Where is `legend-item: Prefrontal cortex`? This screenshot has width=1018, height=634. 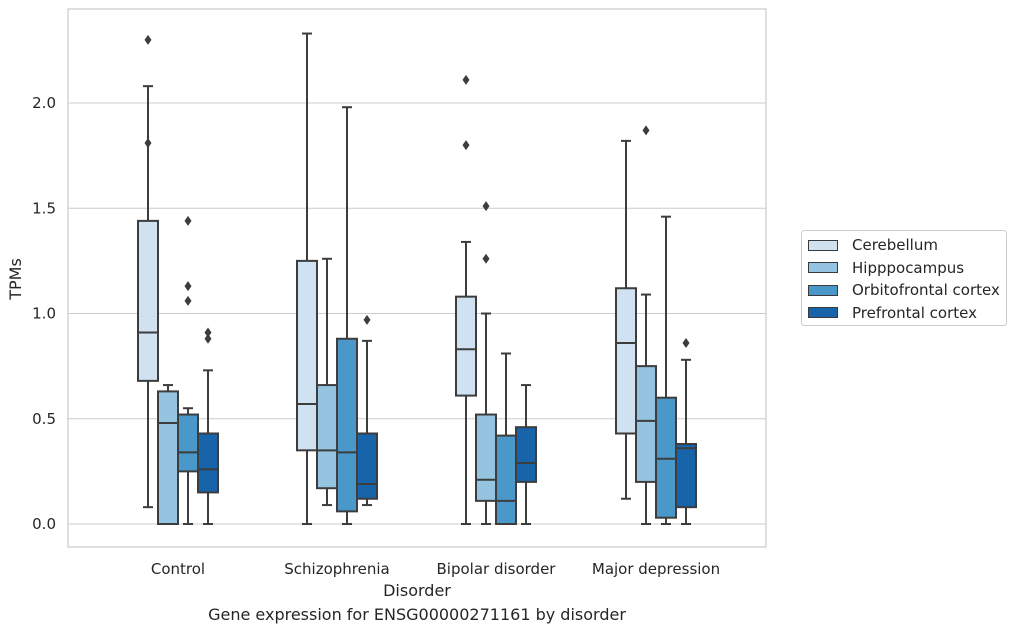
legend-item: Prefrontal cortex is located at coordinates (892, 313).